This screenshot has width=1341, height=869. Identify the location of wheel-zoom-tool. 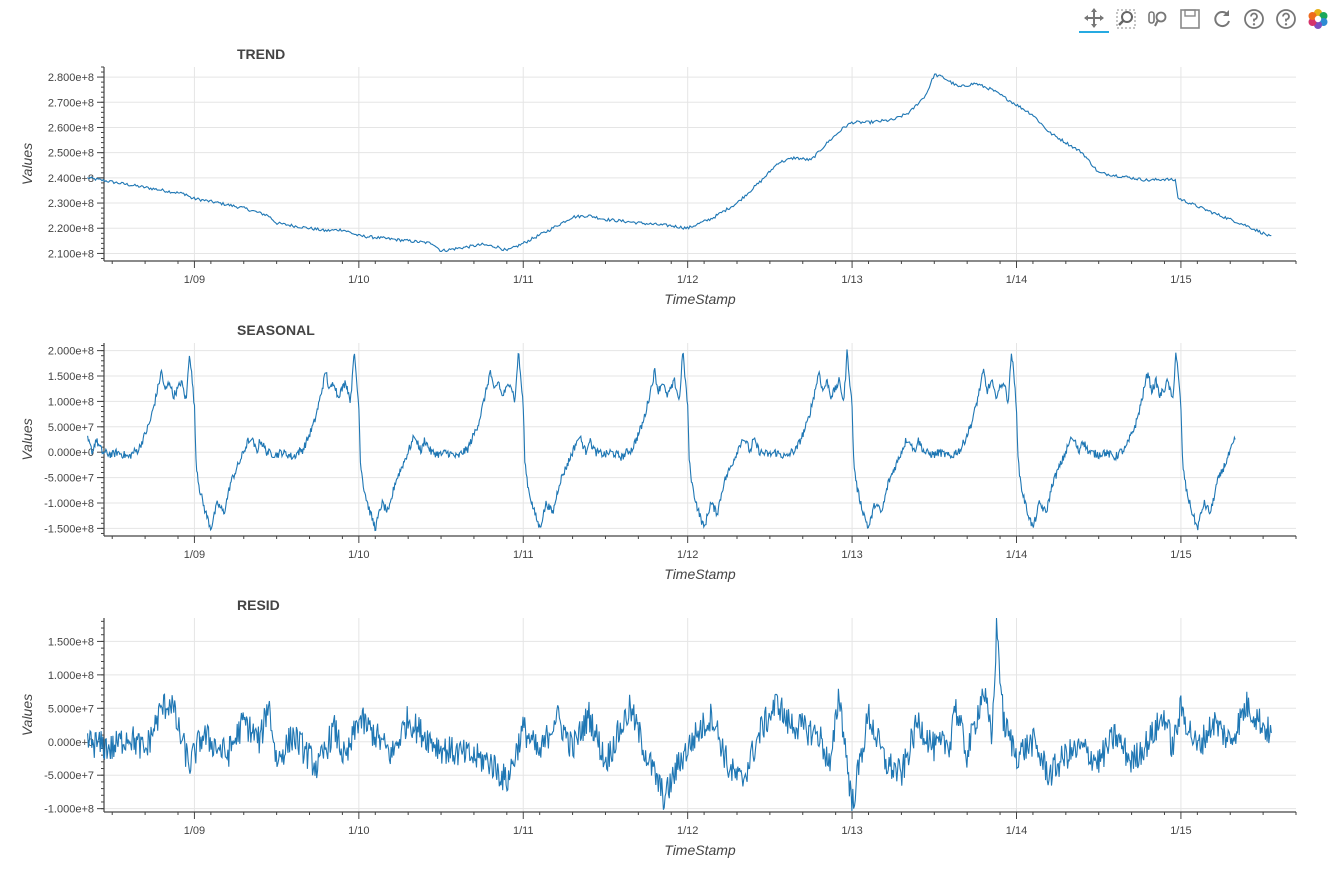
(1158, 19).